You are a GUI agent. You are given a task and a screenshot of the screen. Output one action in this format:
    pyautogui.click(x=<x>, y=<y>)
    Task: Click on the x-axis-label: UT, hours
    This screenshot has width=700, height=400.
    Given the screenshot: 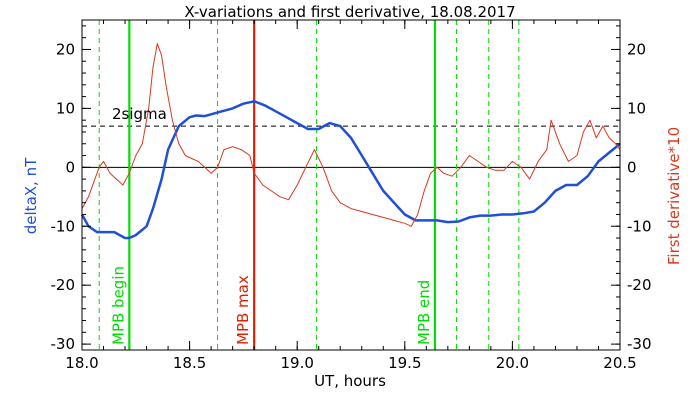 What is the action you would take?
    pyautogui.click(x=350, y=381)
    